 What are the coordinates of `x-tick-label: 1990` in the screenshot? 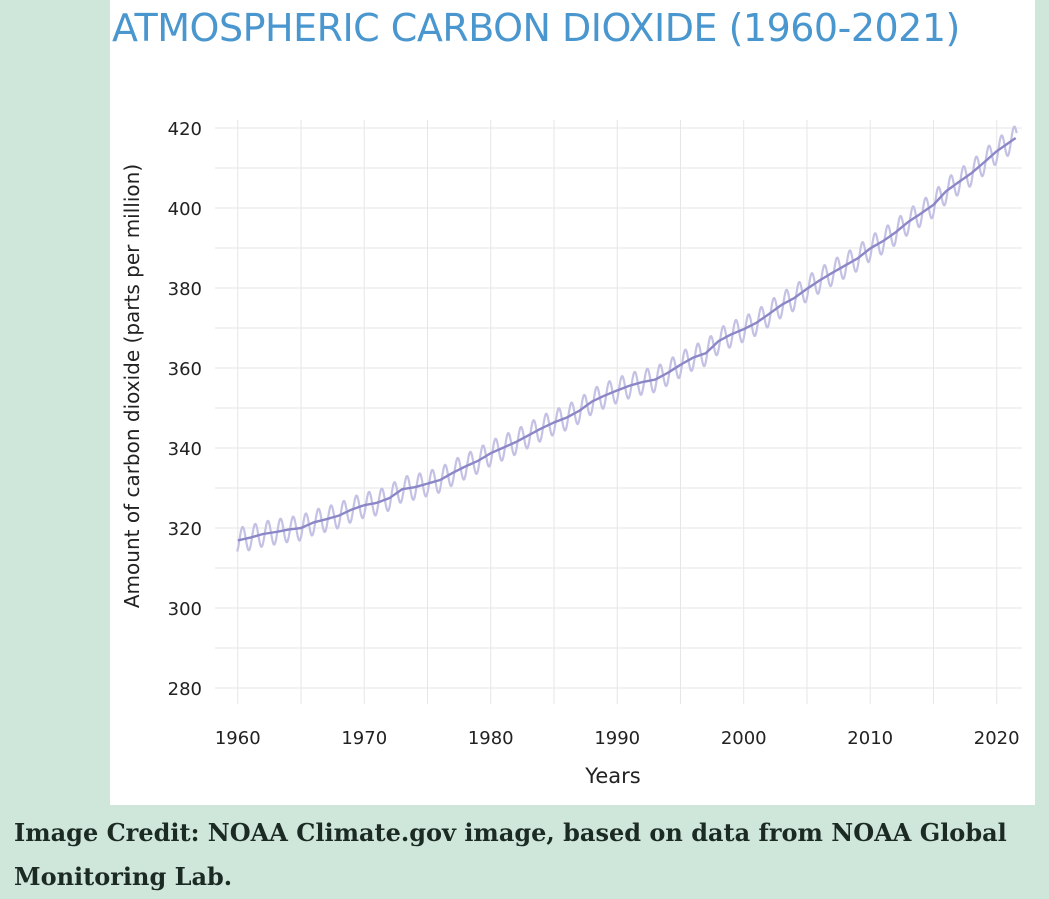 It's located at (617, 738).